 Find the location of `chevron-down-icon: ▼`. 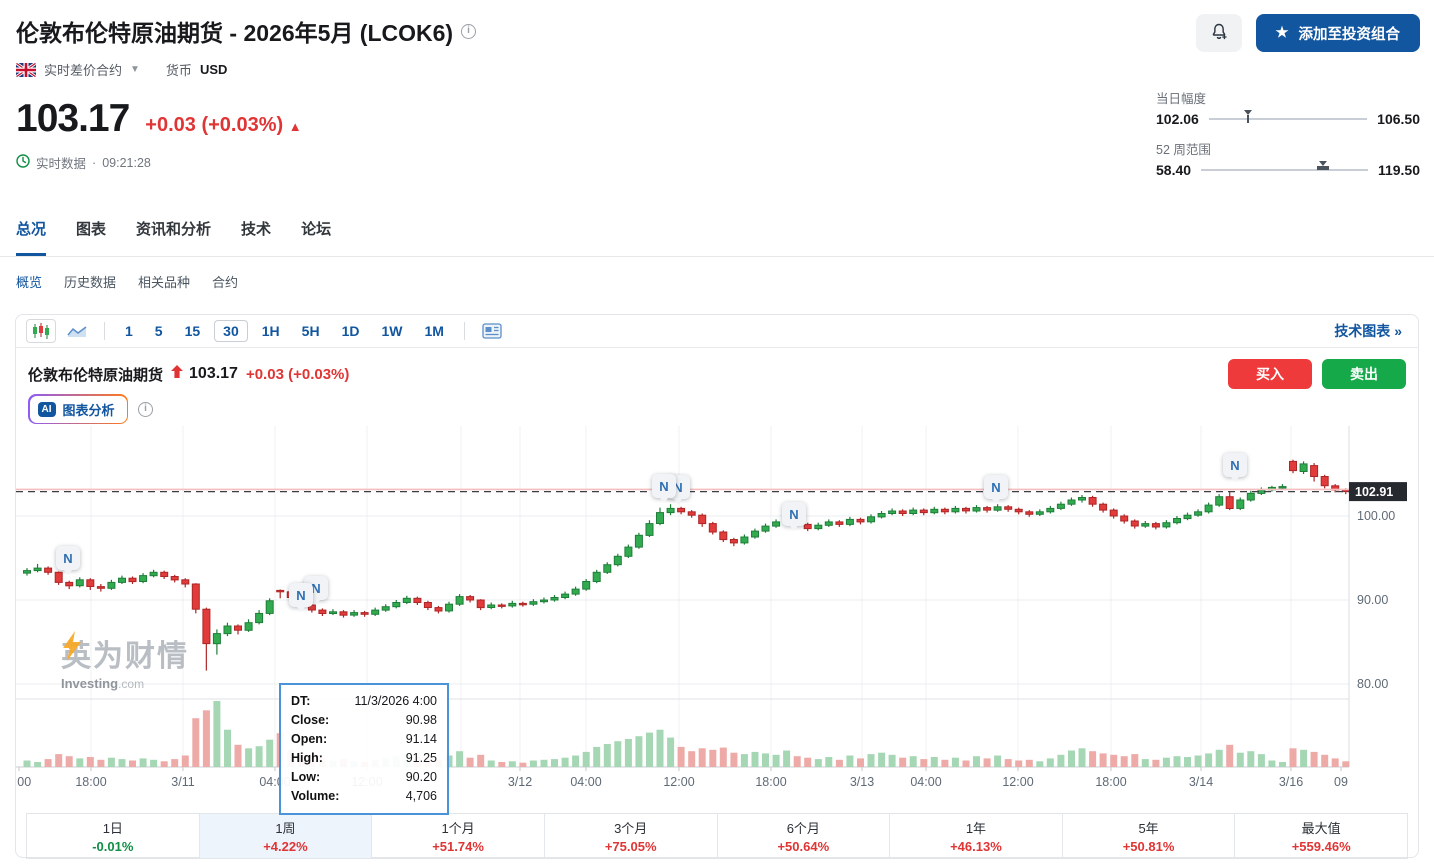

chevron-down-icon: ▼ is located at coordinates (135, 69).